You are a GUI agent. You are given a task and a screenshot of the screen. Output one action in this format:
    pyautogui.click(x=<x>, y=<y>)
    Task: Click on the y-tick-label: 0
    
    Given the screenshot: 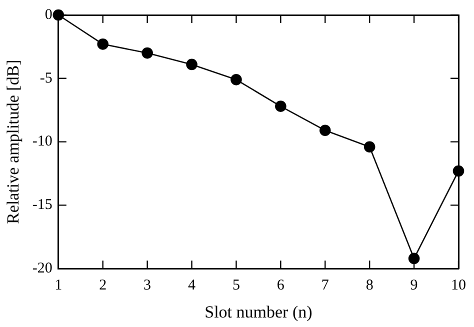 What is the action you would take?
    pyautogui.click(x=48, y=14)
    